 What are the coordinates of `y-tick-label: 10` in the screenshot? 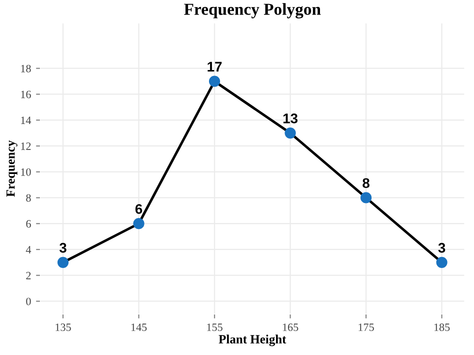 It's located at (26, 172).